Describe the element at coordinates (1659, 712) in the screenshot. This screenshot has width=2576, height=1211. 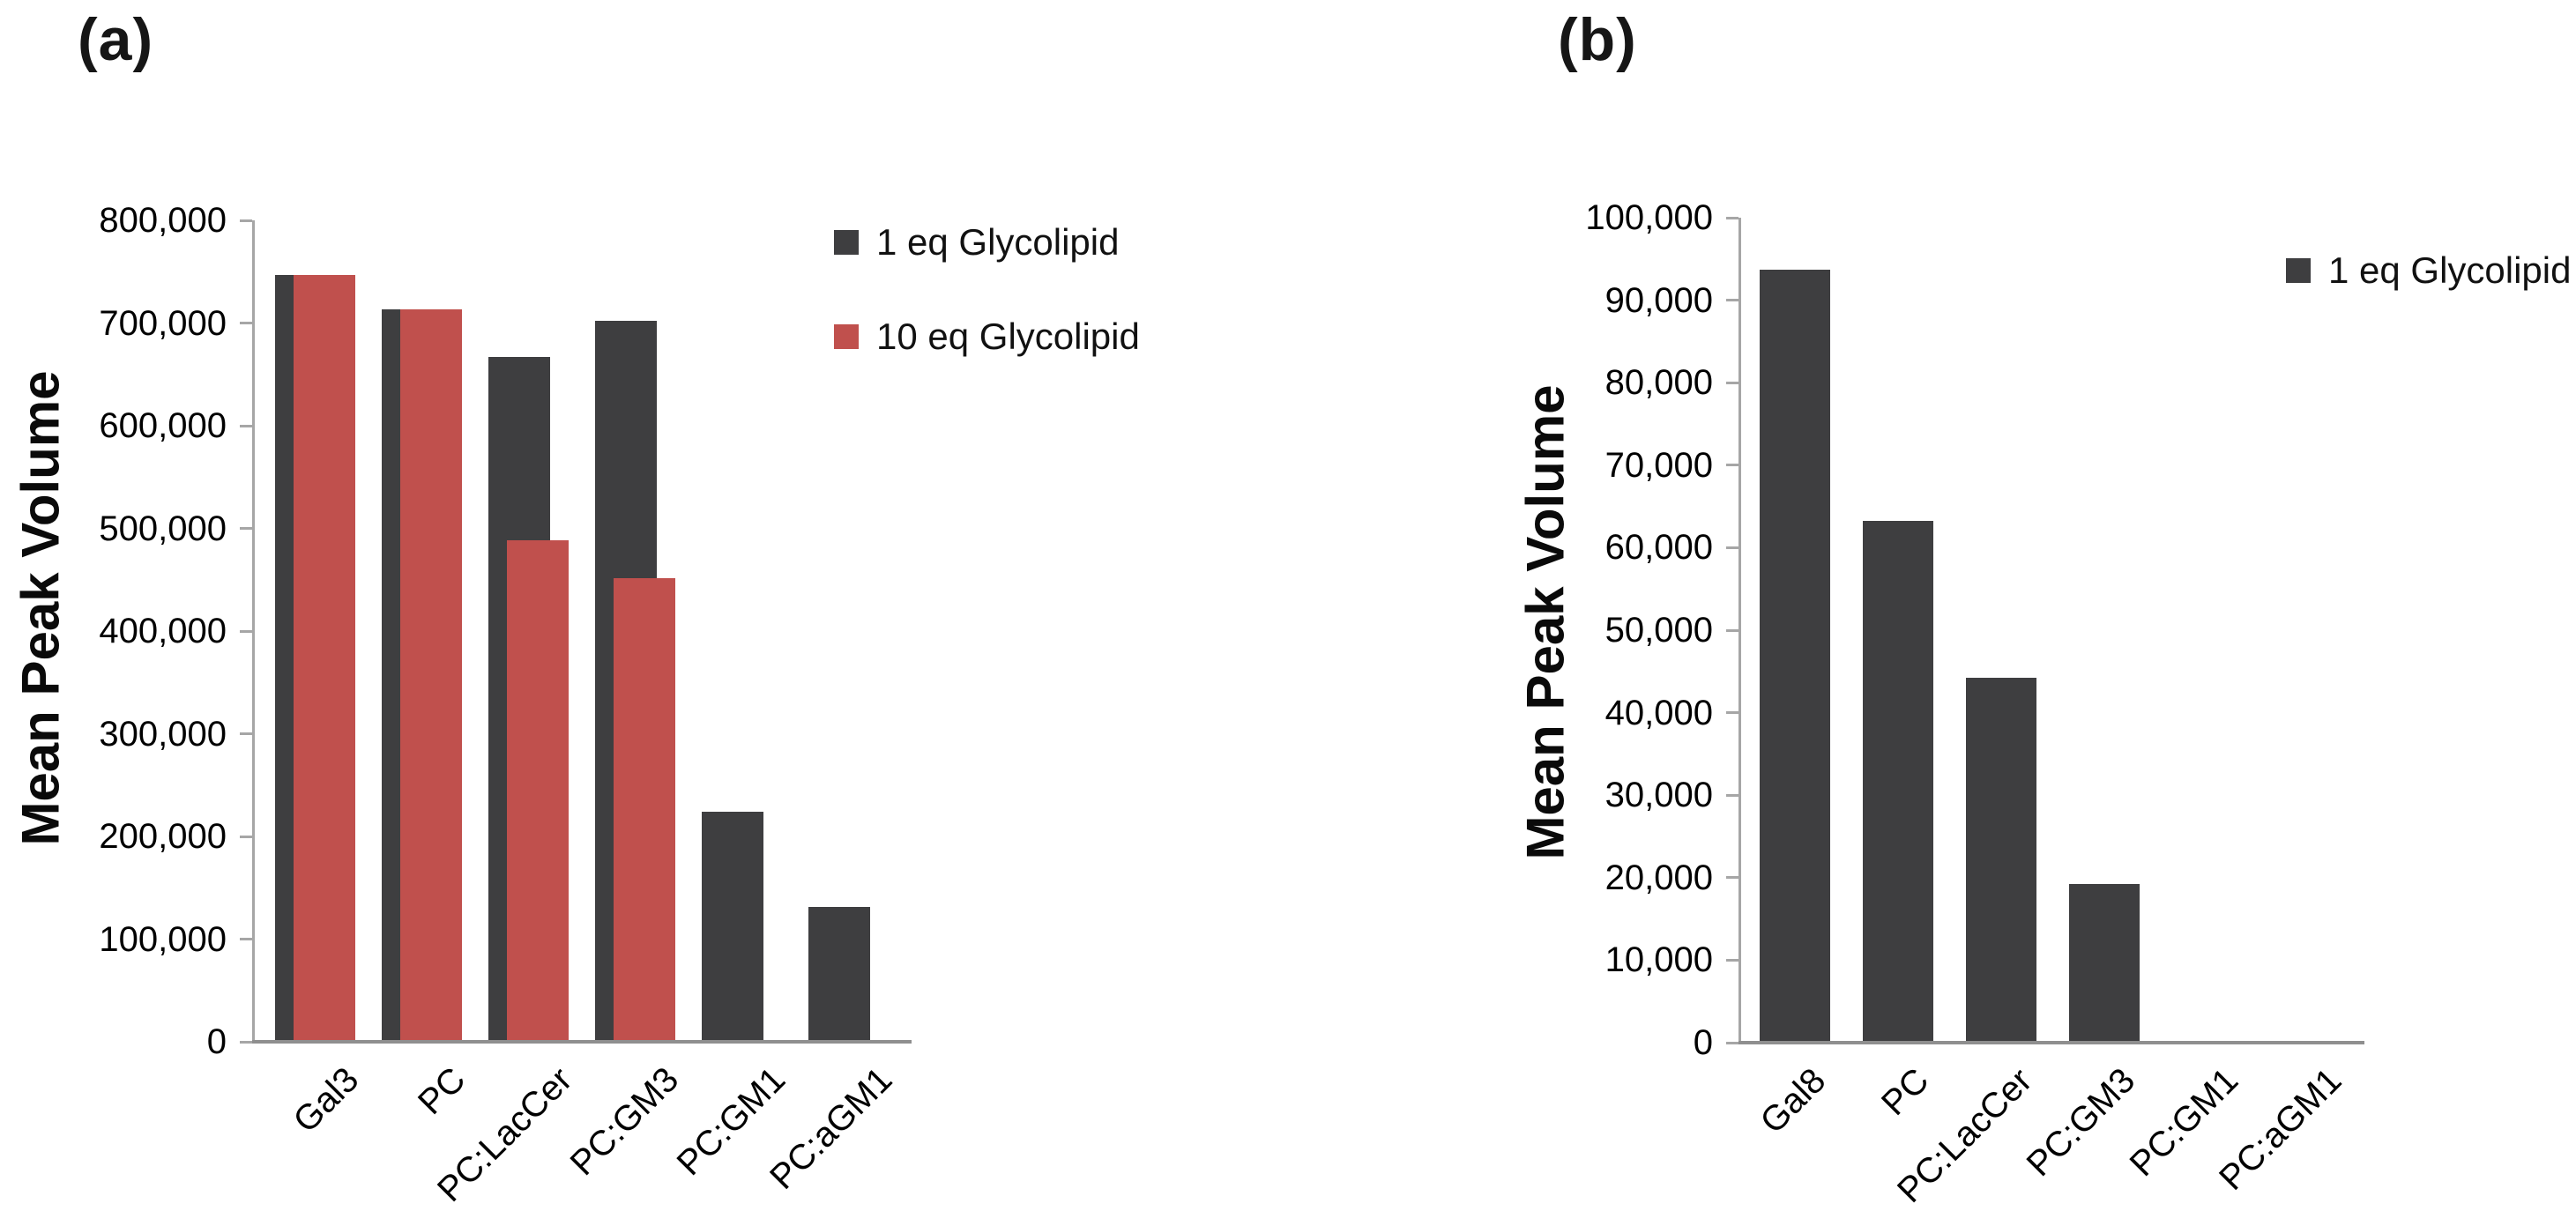
I see `y-tick-label: 40,000` at that location.